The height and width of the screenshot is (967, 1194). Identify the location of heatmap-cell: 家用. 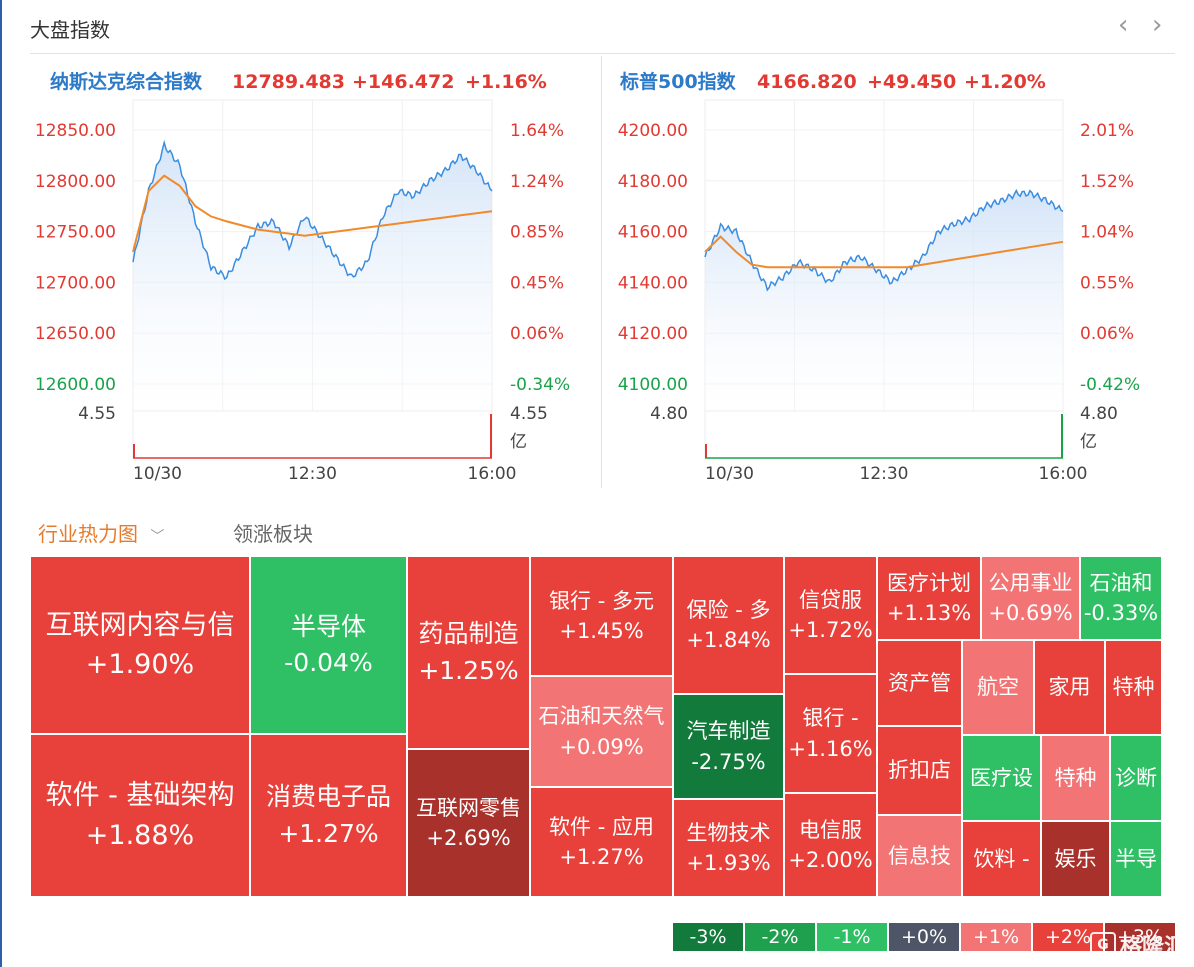
(1069, 687).